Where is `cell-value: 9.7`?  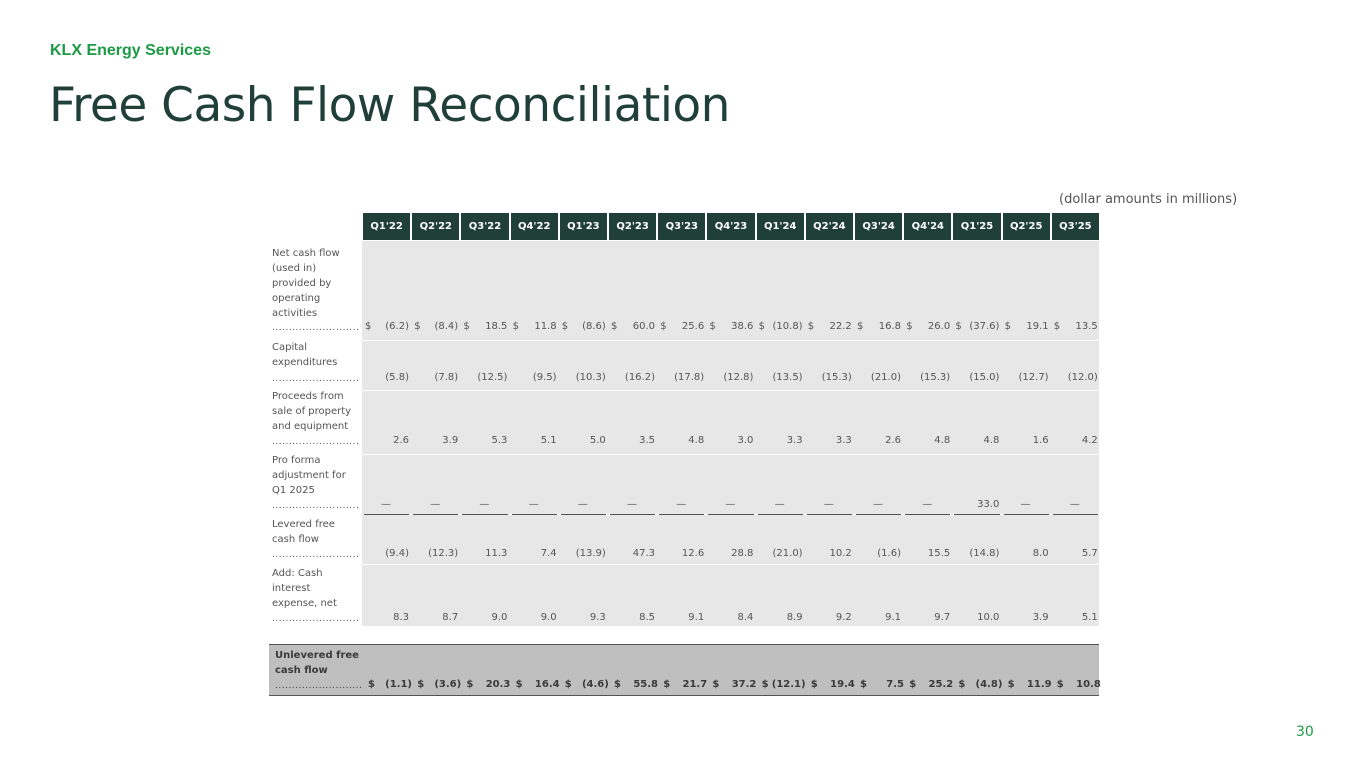 cell-value: 9.7 is located at coordinates (942, 617).